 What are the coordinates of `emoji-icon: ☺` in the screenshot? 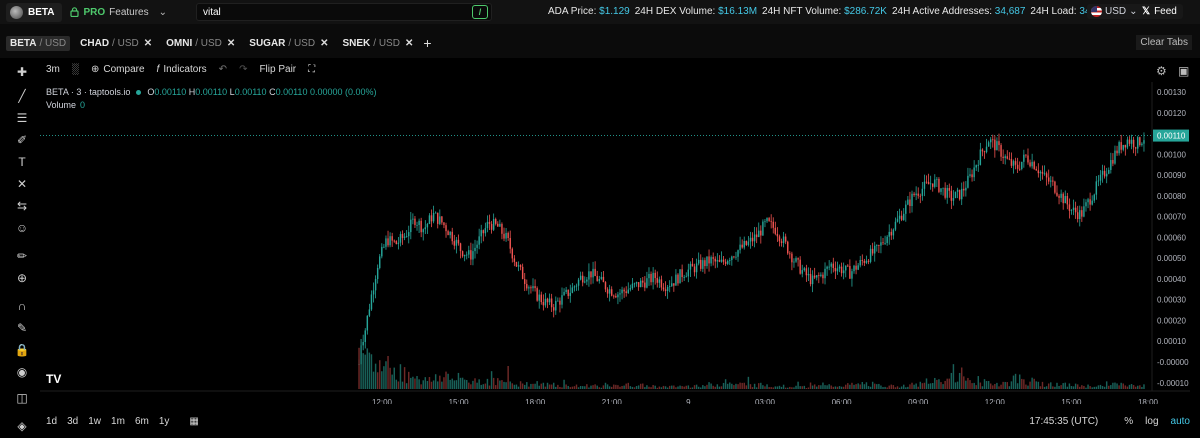 It's located at (22, 228).